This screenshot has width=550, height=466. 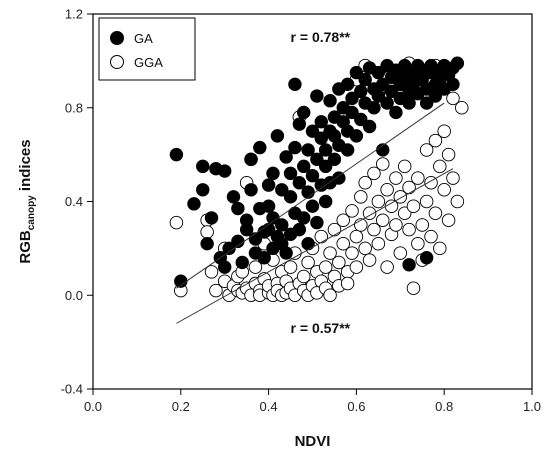 What do you see at coordinates (74, 295) in the screenshot?
I see `y-tick-label: 0.0` at bounding box center [74, 295].